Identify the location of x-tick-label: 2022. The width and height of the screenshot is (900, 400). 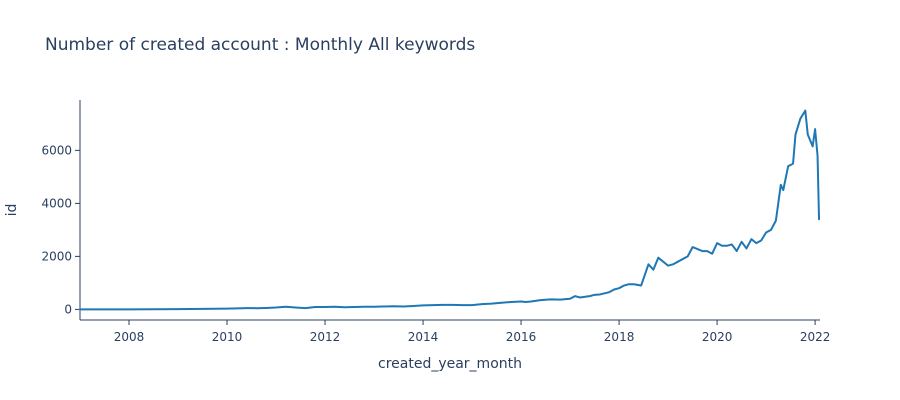
(815, 337).